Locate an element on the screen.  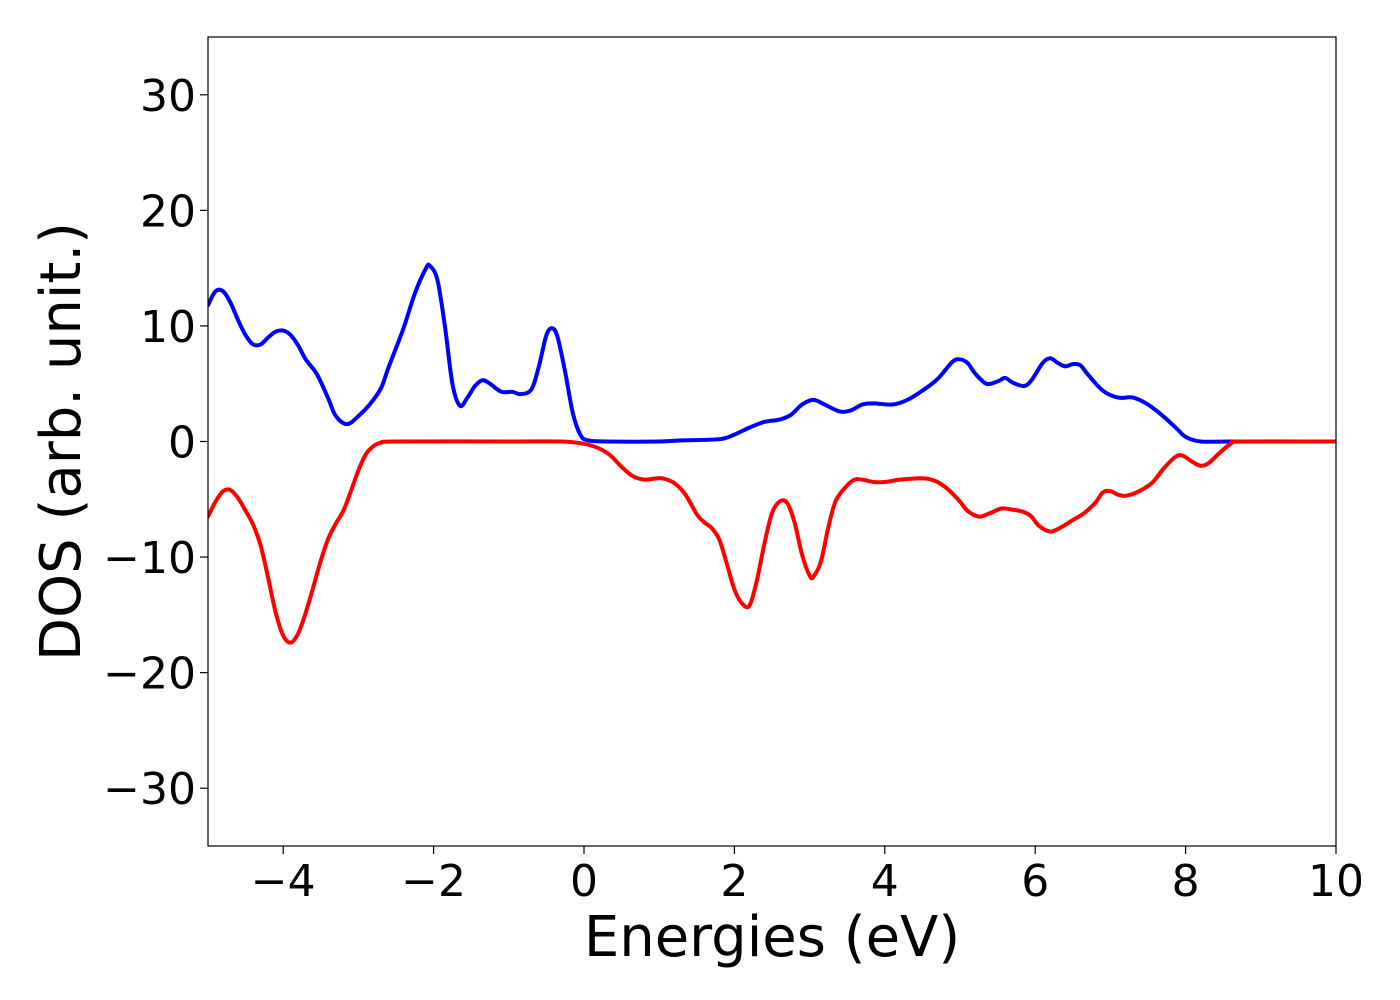
series-line-blue is located at coordinates (772, 353).